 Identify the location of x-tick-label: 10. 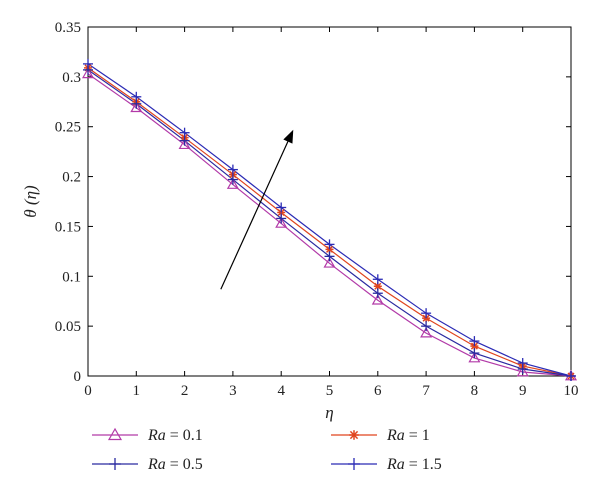
(571, 391).